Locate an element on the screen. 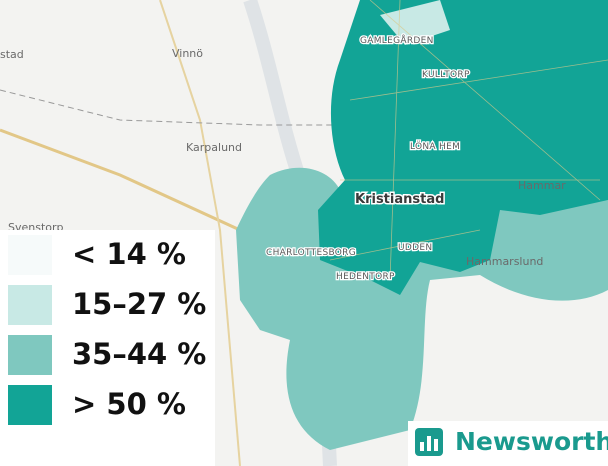  legend-label: 35–44 % is located at coordinates (139, 354).